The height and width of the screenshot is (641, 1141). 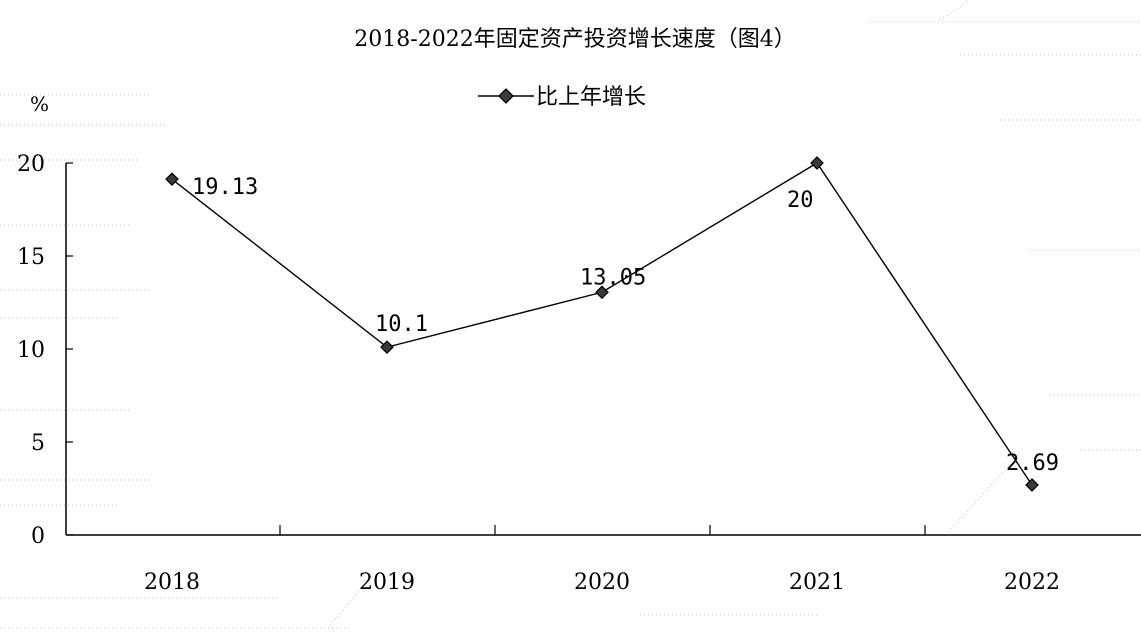 I want to click on data-label: 2.69, so click(x=1032, y=463).